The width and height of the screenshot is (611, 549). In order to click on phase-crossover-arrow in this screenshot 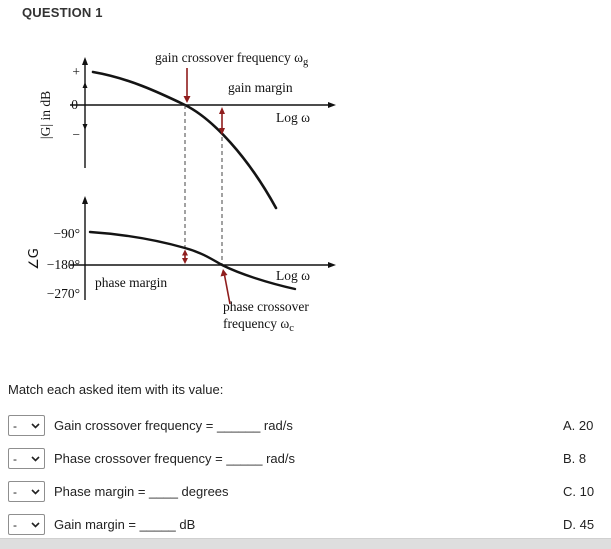, I will do `click(227, 289)`.